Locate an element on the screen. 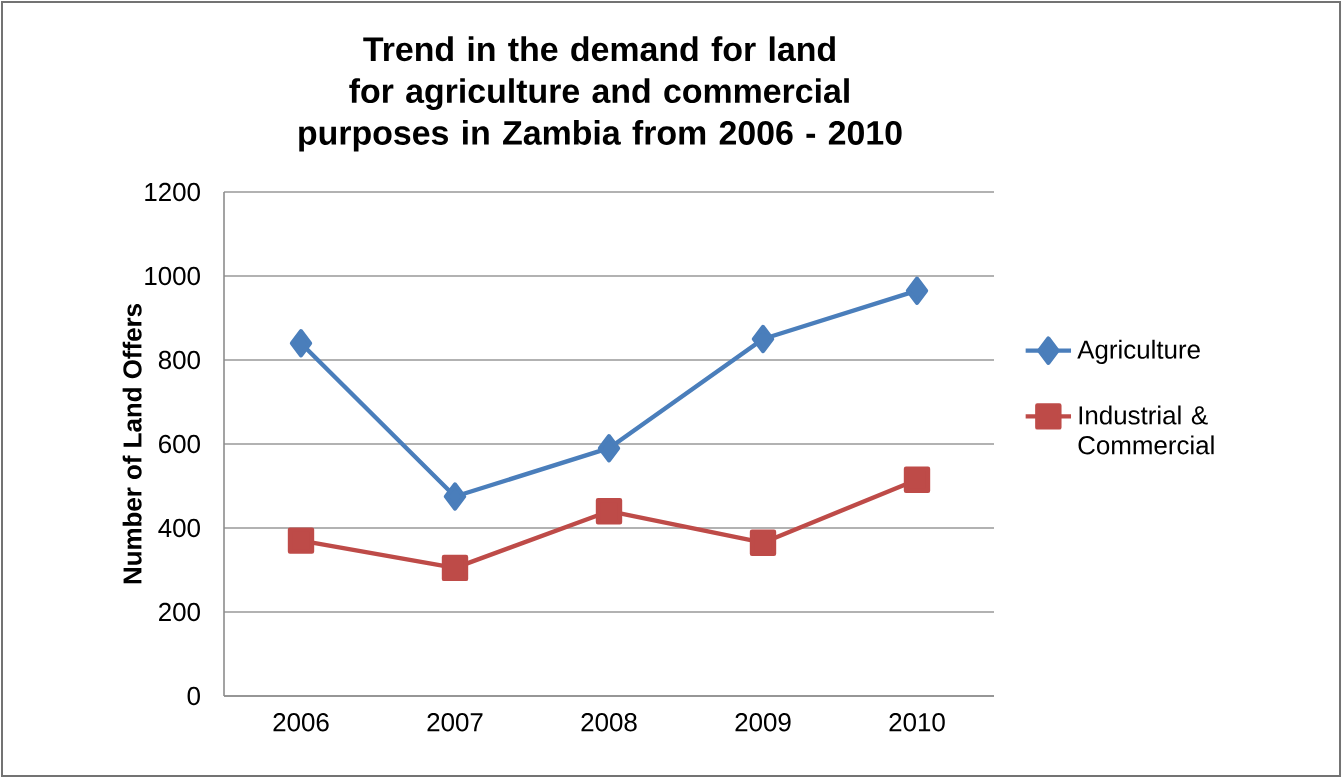 Image resolution: width=1342 pixels, height=778 pixels. x-tick-label: 2010 is located at coordinates (917, 722).